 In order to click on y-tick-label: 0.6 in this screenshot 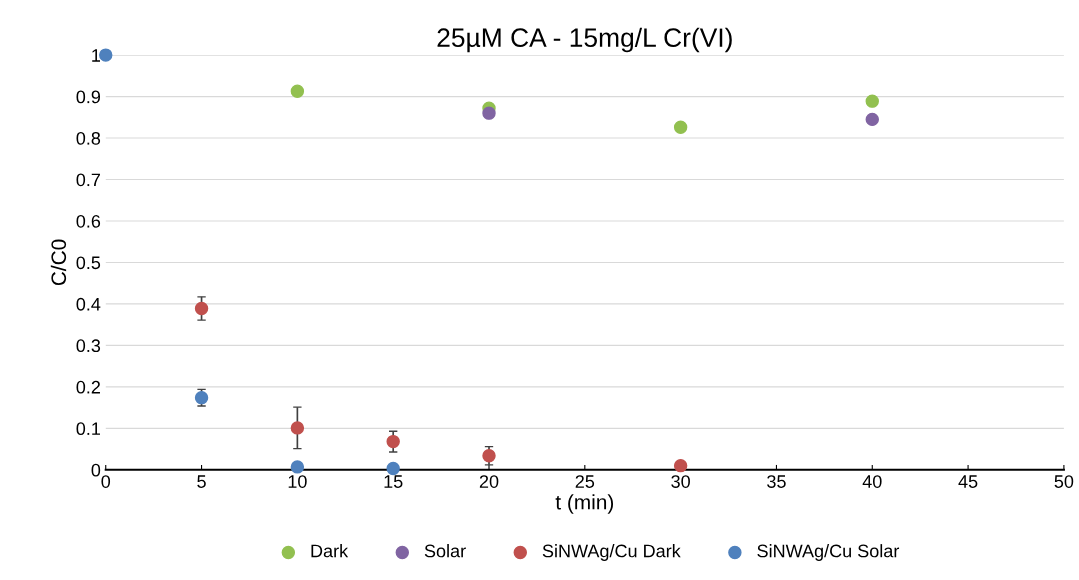, I will do `click(88, 221)`.